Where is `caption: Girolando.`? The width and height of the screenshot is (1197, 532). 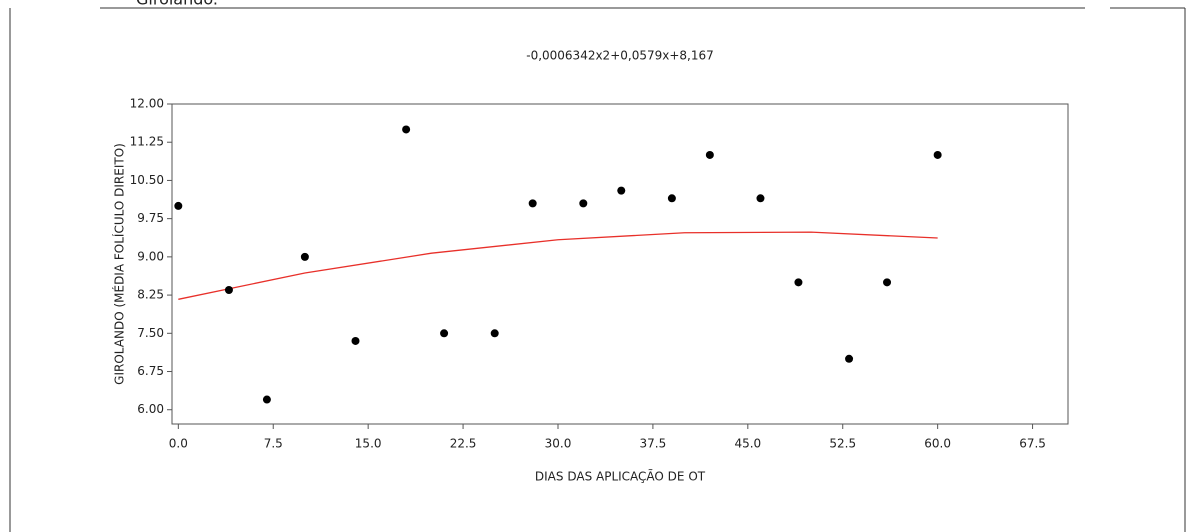
caption: Girolando. is located at coordinates (177, 4).